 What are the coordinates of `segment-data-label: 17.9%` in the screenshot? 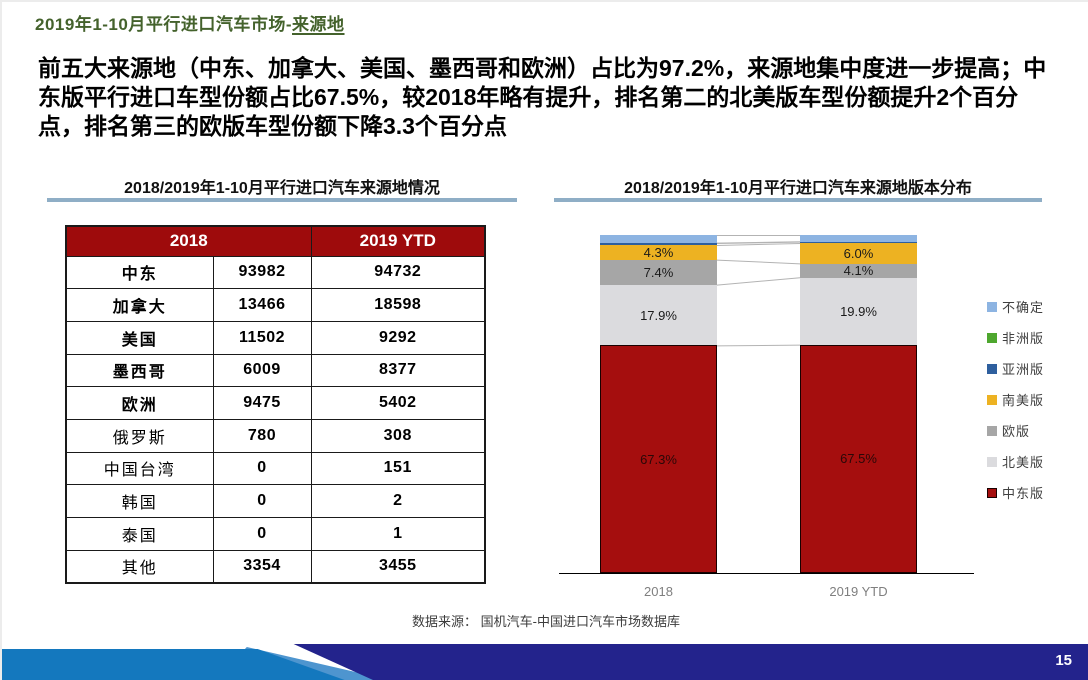 It's located at (658, 315).